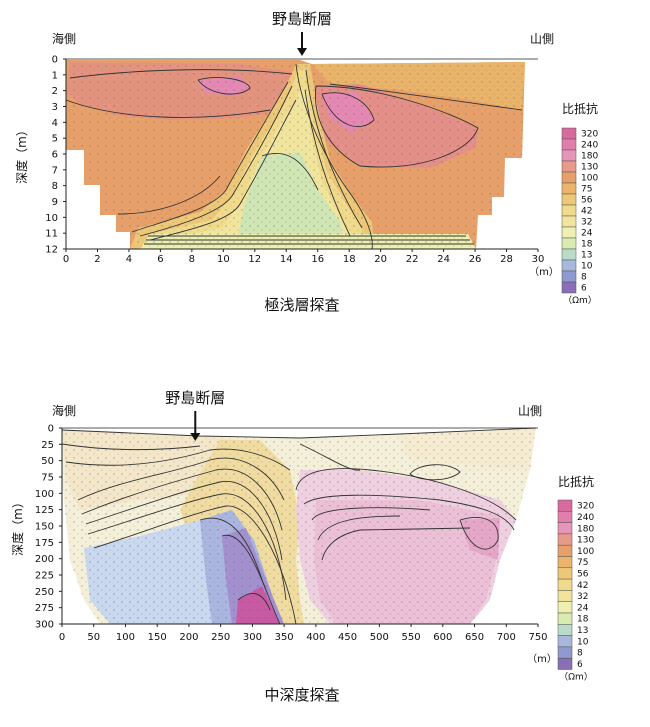 The width and height of the screenshot is (650, 727). Describe the element at coordinates (349, 259) in the screenshot. I see `x-tick-label: 18` at that location.